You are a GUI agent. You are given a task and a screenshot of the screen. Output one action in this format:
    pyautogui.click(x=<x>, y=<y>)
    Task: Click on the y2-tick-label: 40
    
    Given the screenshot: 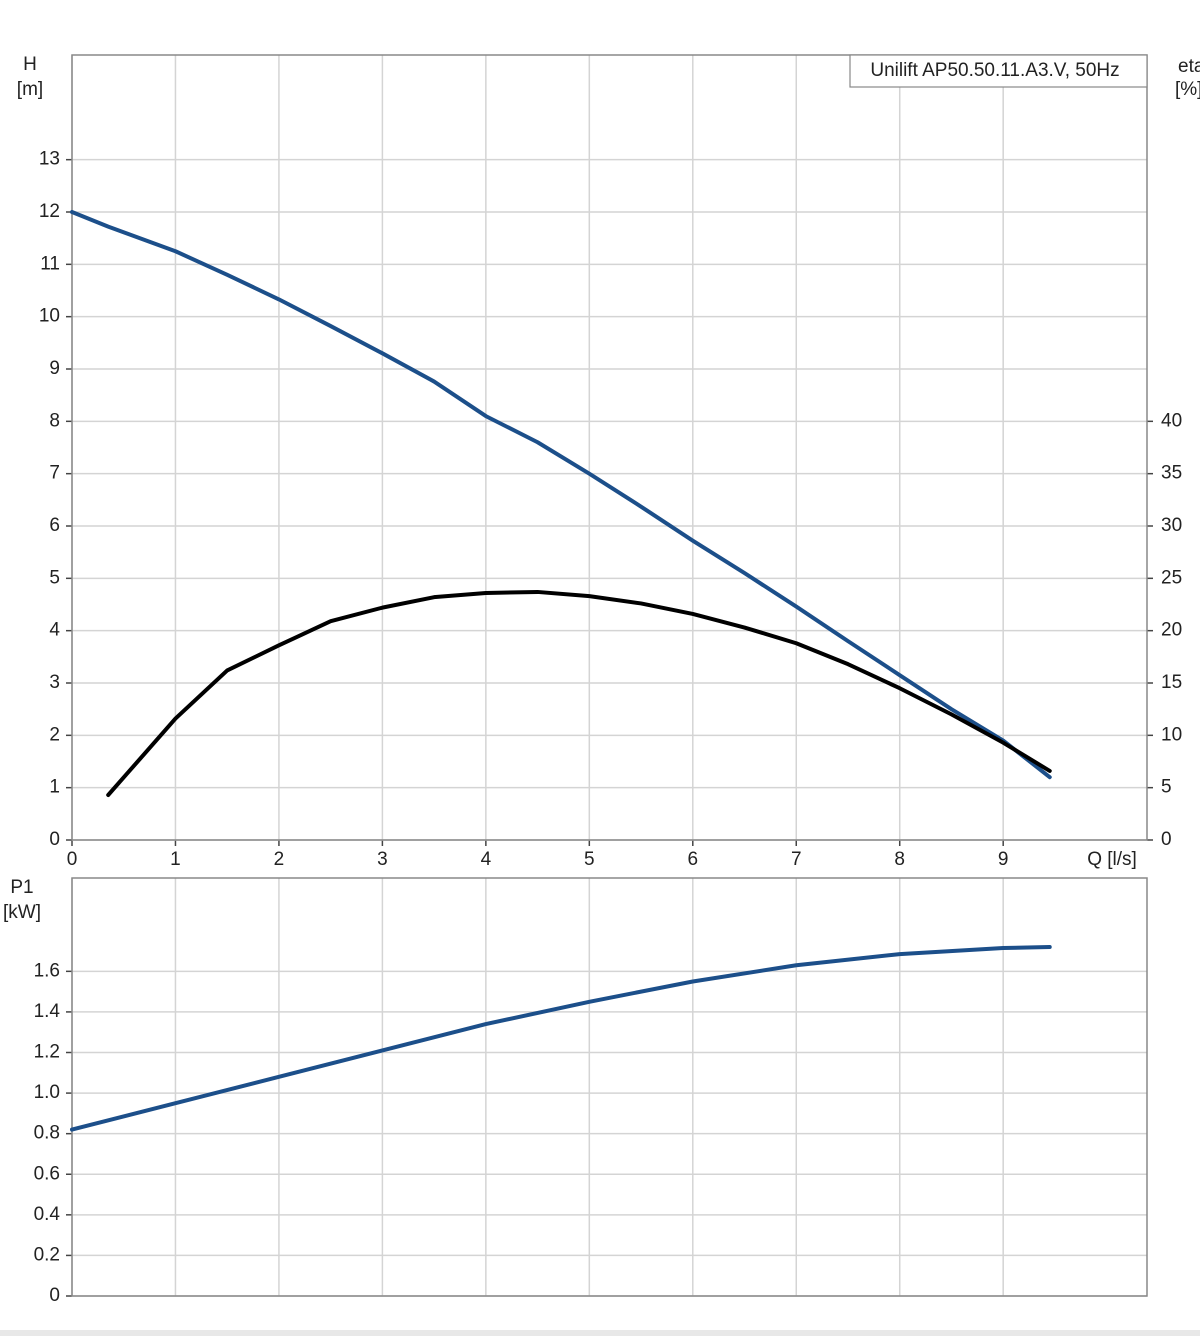 What is the action you would take?
    pyautogui.click(x=1171, y=420)
    